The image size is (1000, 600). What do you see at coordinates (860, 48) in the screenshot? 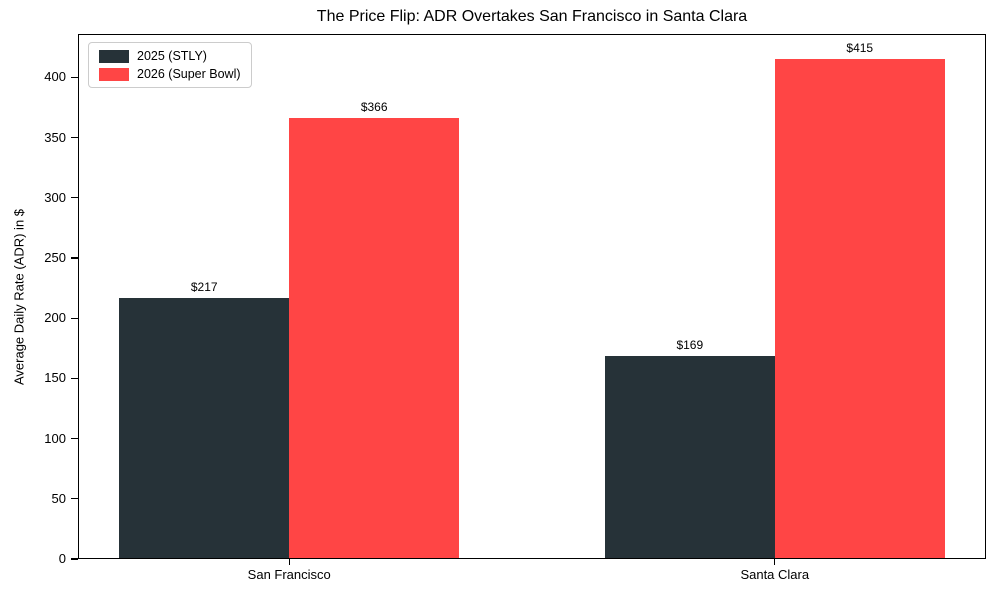
I see `bar-value-label: $415` at bounding box center [860, 48].